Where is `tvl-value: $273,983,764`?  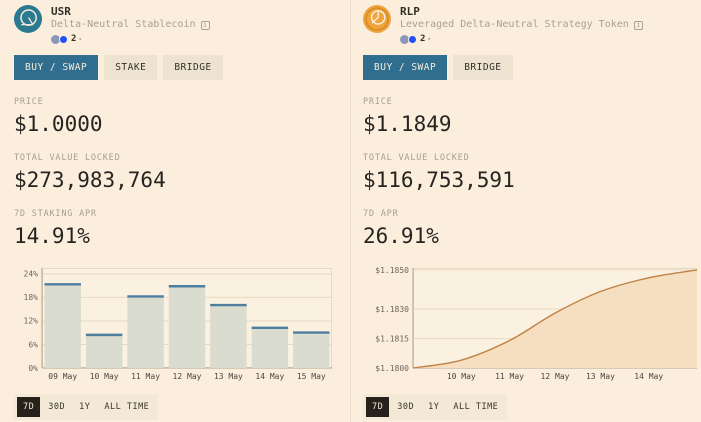 tvl-value: $273,983,764 is located at coordinates (90, 180).